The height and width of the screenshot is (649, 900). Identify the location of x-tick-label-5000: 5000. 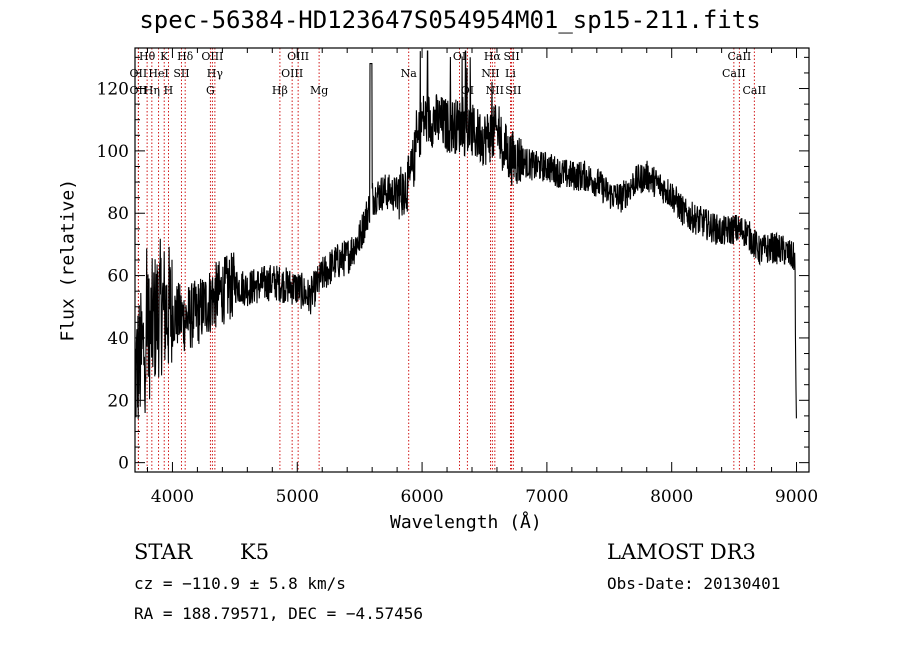
(297, 497).